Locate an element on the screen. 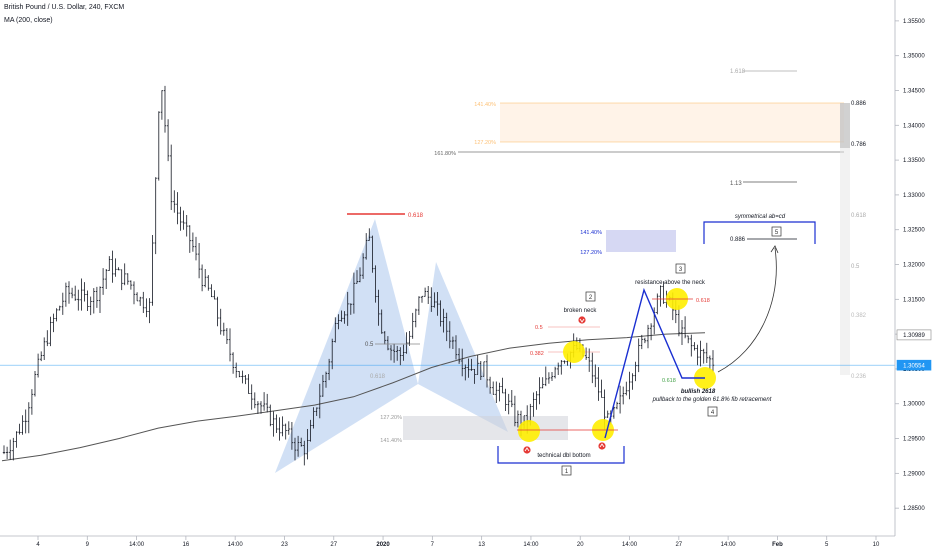  resistance-0618-label: 0.618 is located at coordinates (703, 301).